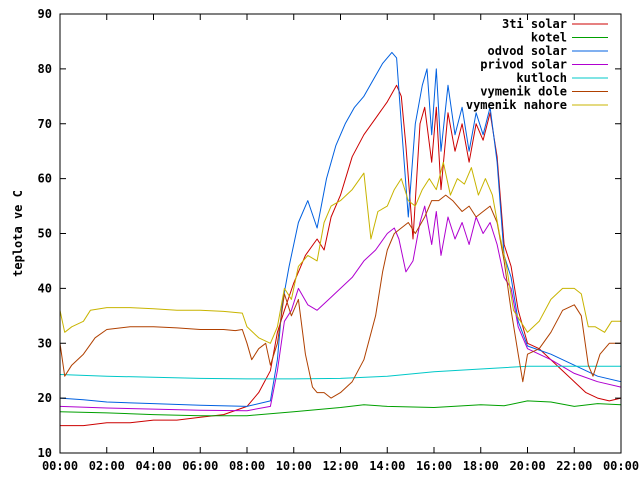  What do you see at coordinates (481, 466) in the screenshot?
I see `x-tick-label: 18:00` at bounding box center [481, 466].